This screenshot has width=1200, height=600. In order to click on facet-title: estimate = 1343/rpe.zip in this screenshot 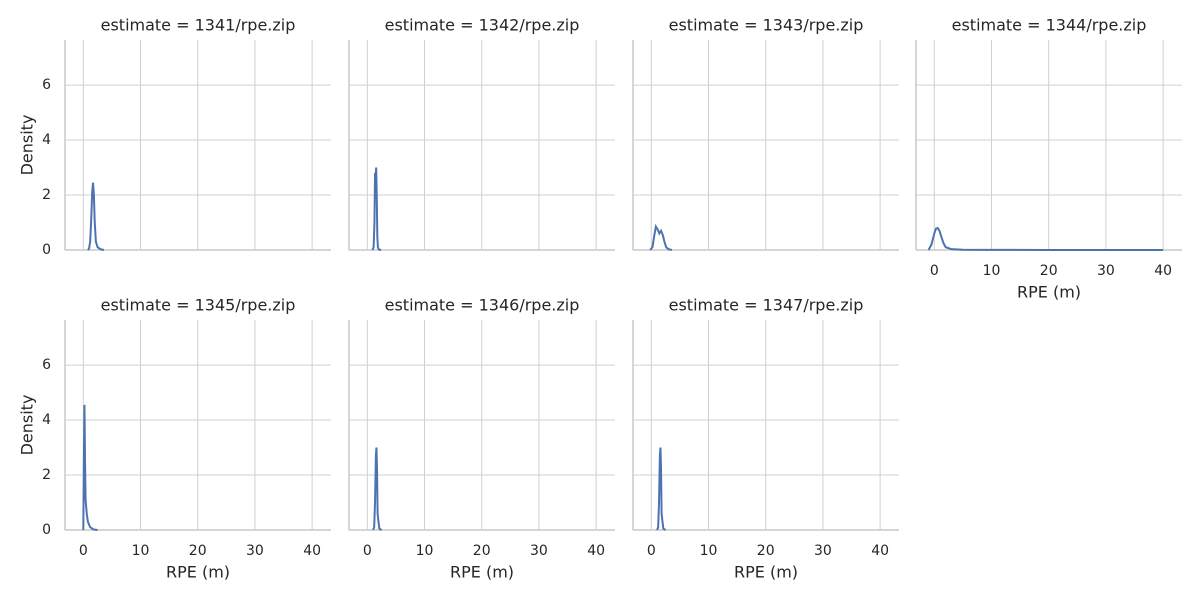, I will do `click(766, 25)`.